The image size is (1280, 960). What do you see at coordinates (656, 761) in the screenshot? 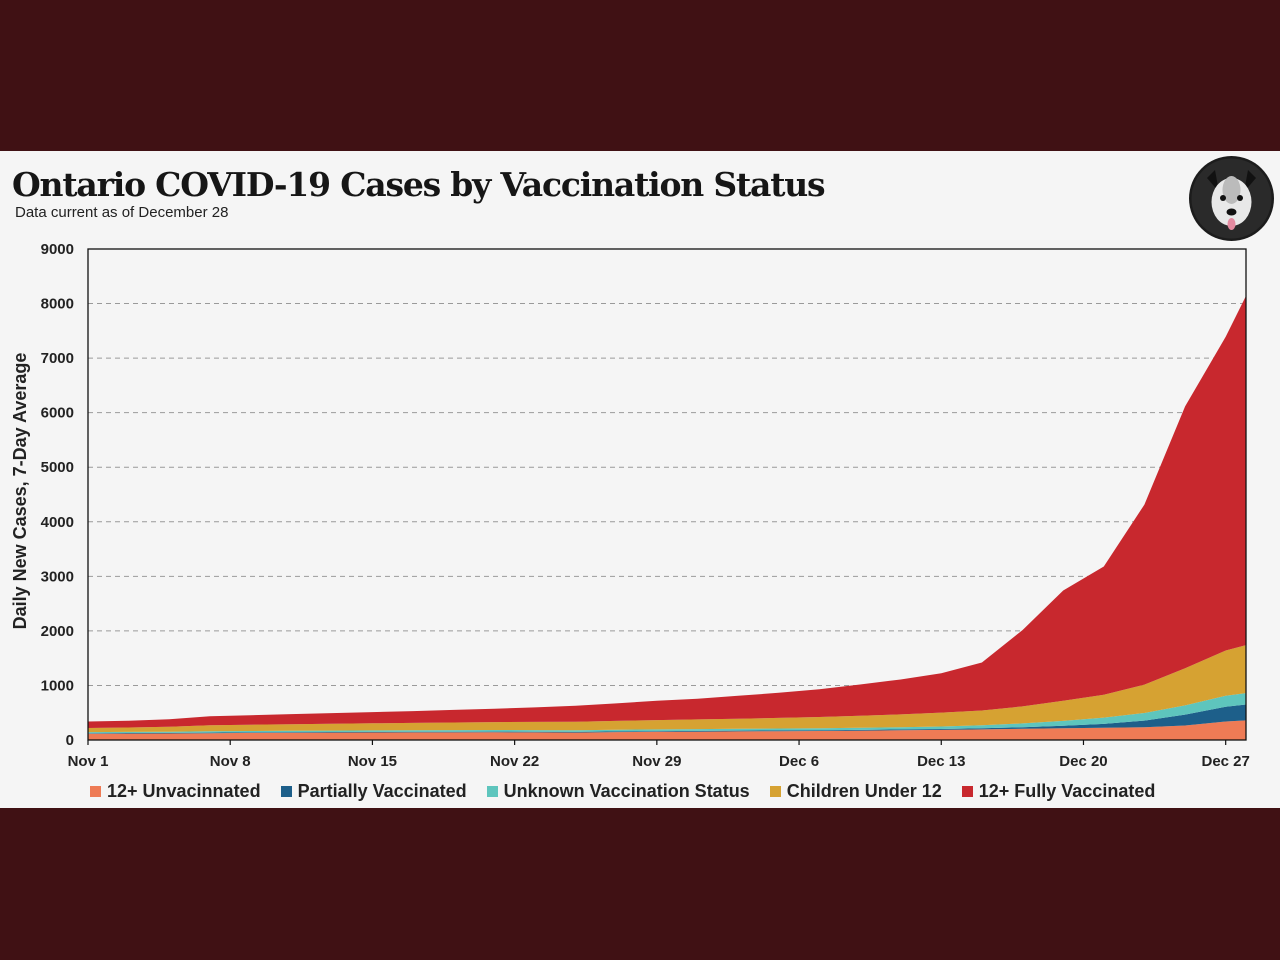
I see `x-tick-label: Nov 29` at bounding box center [656, 761].